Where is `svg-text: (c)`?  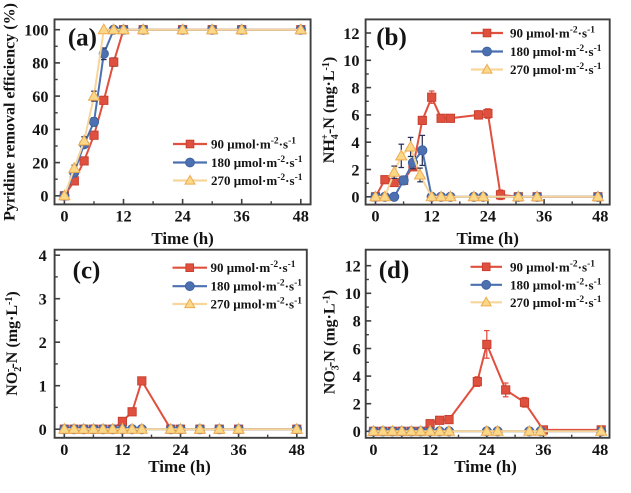 svg-text: (c) is located at coordinates (87, 271).